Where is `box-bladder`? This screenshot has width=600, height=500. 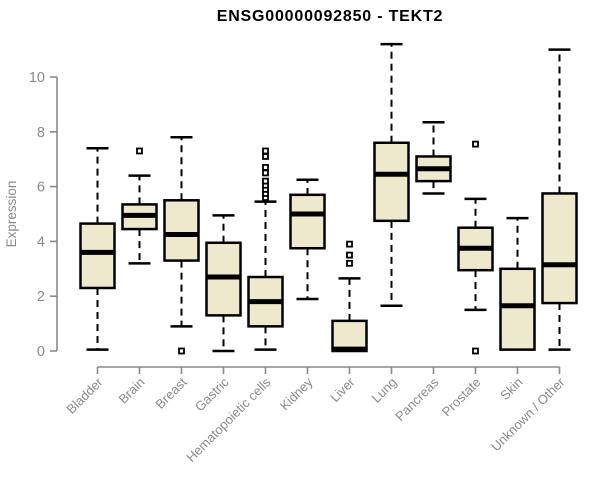 box-bladder is located at coordinates (97, 248).